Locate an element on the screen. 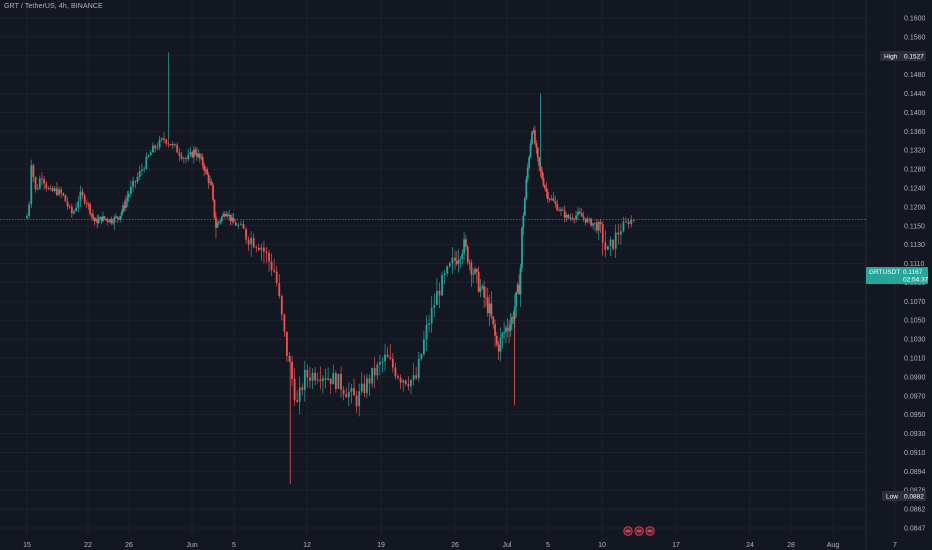  x-tick-label: Jul is located at coordinates (507, 545).